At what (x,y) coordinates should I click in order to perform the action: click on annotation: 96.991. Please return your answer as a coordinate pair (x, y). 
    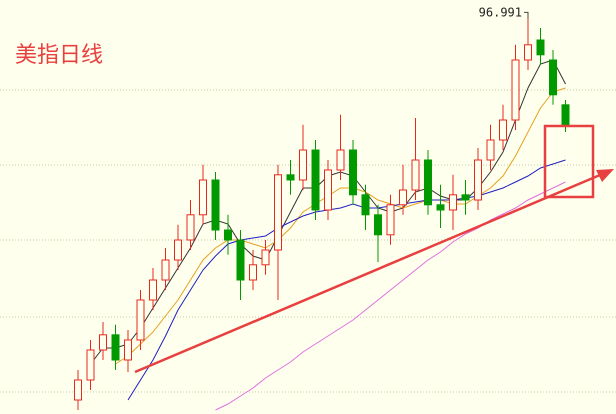
    Looking at the image, I should click on (500, 12).